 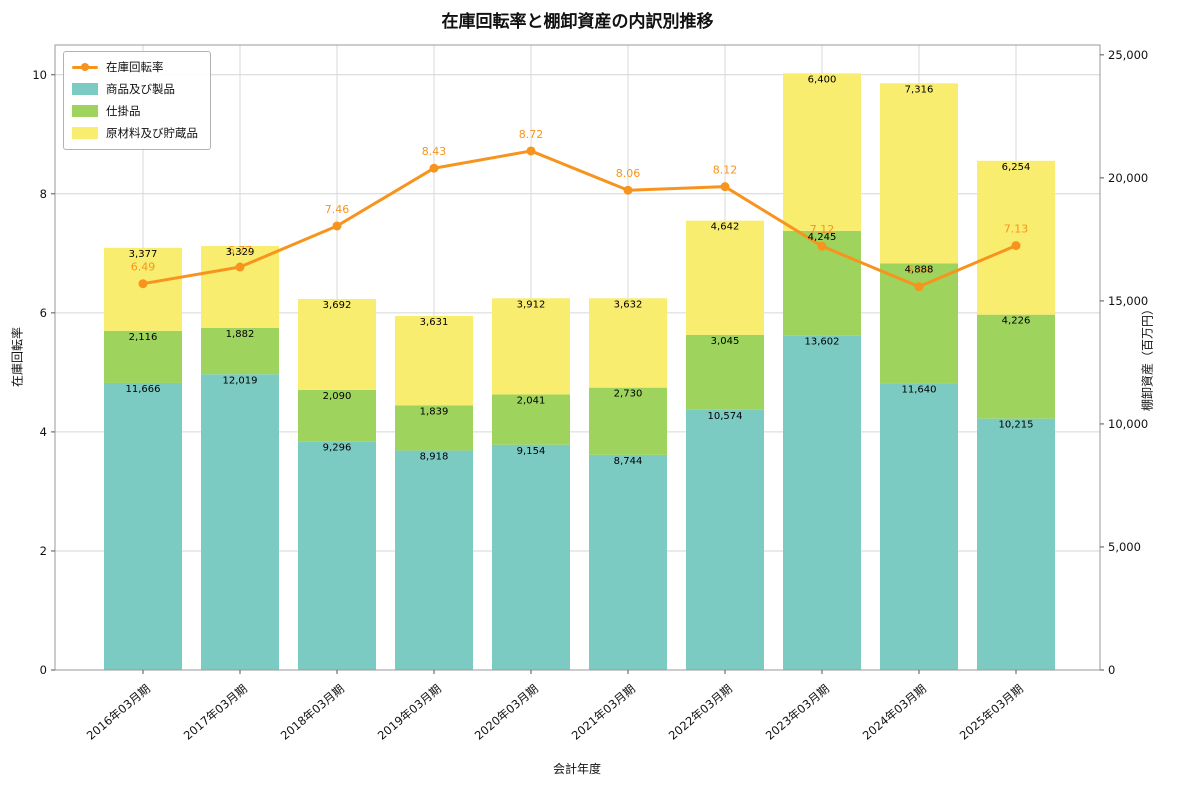 What do you see at coordinates (43, 551) in the screenshot?
I see `left-tick-label: 2` at bounding box center [43, 551].